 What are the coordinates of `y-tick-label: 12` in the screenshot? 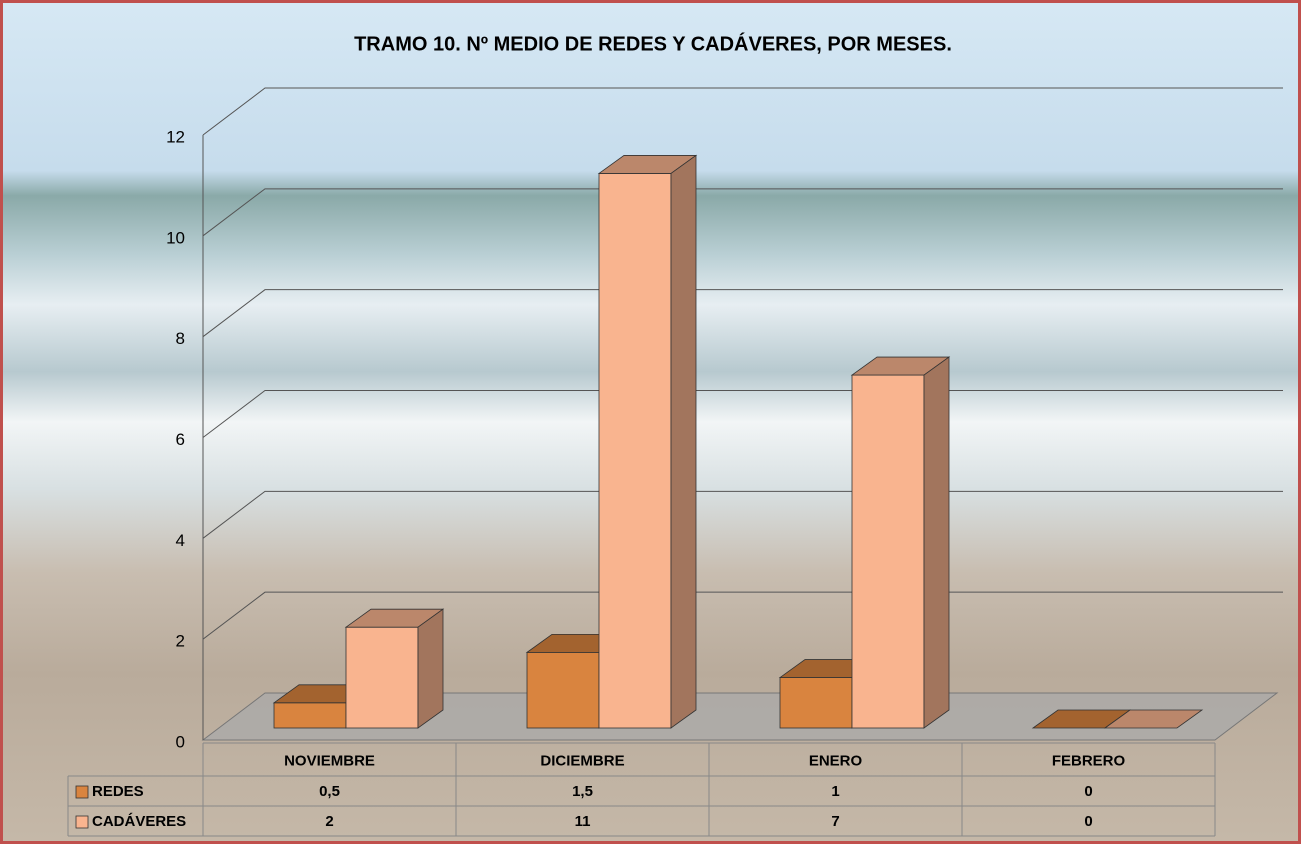 It's located at (175, 136).